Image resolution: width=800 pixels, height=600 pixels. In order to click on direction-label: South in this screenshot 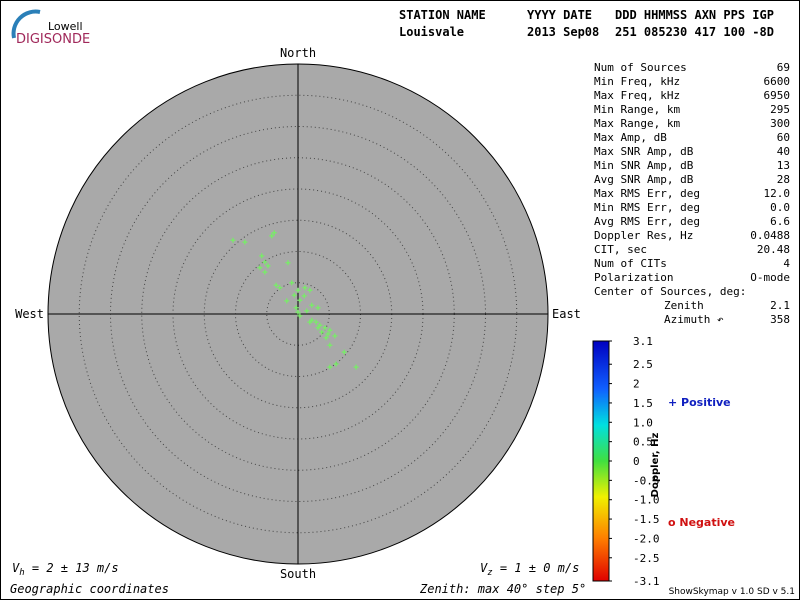, I will do `click(298, 574)`.